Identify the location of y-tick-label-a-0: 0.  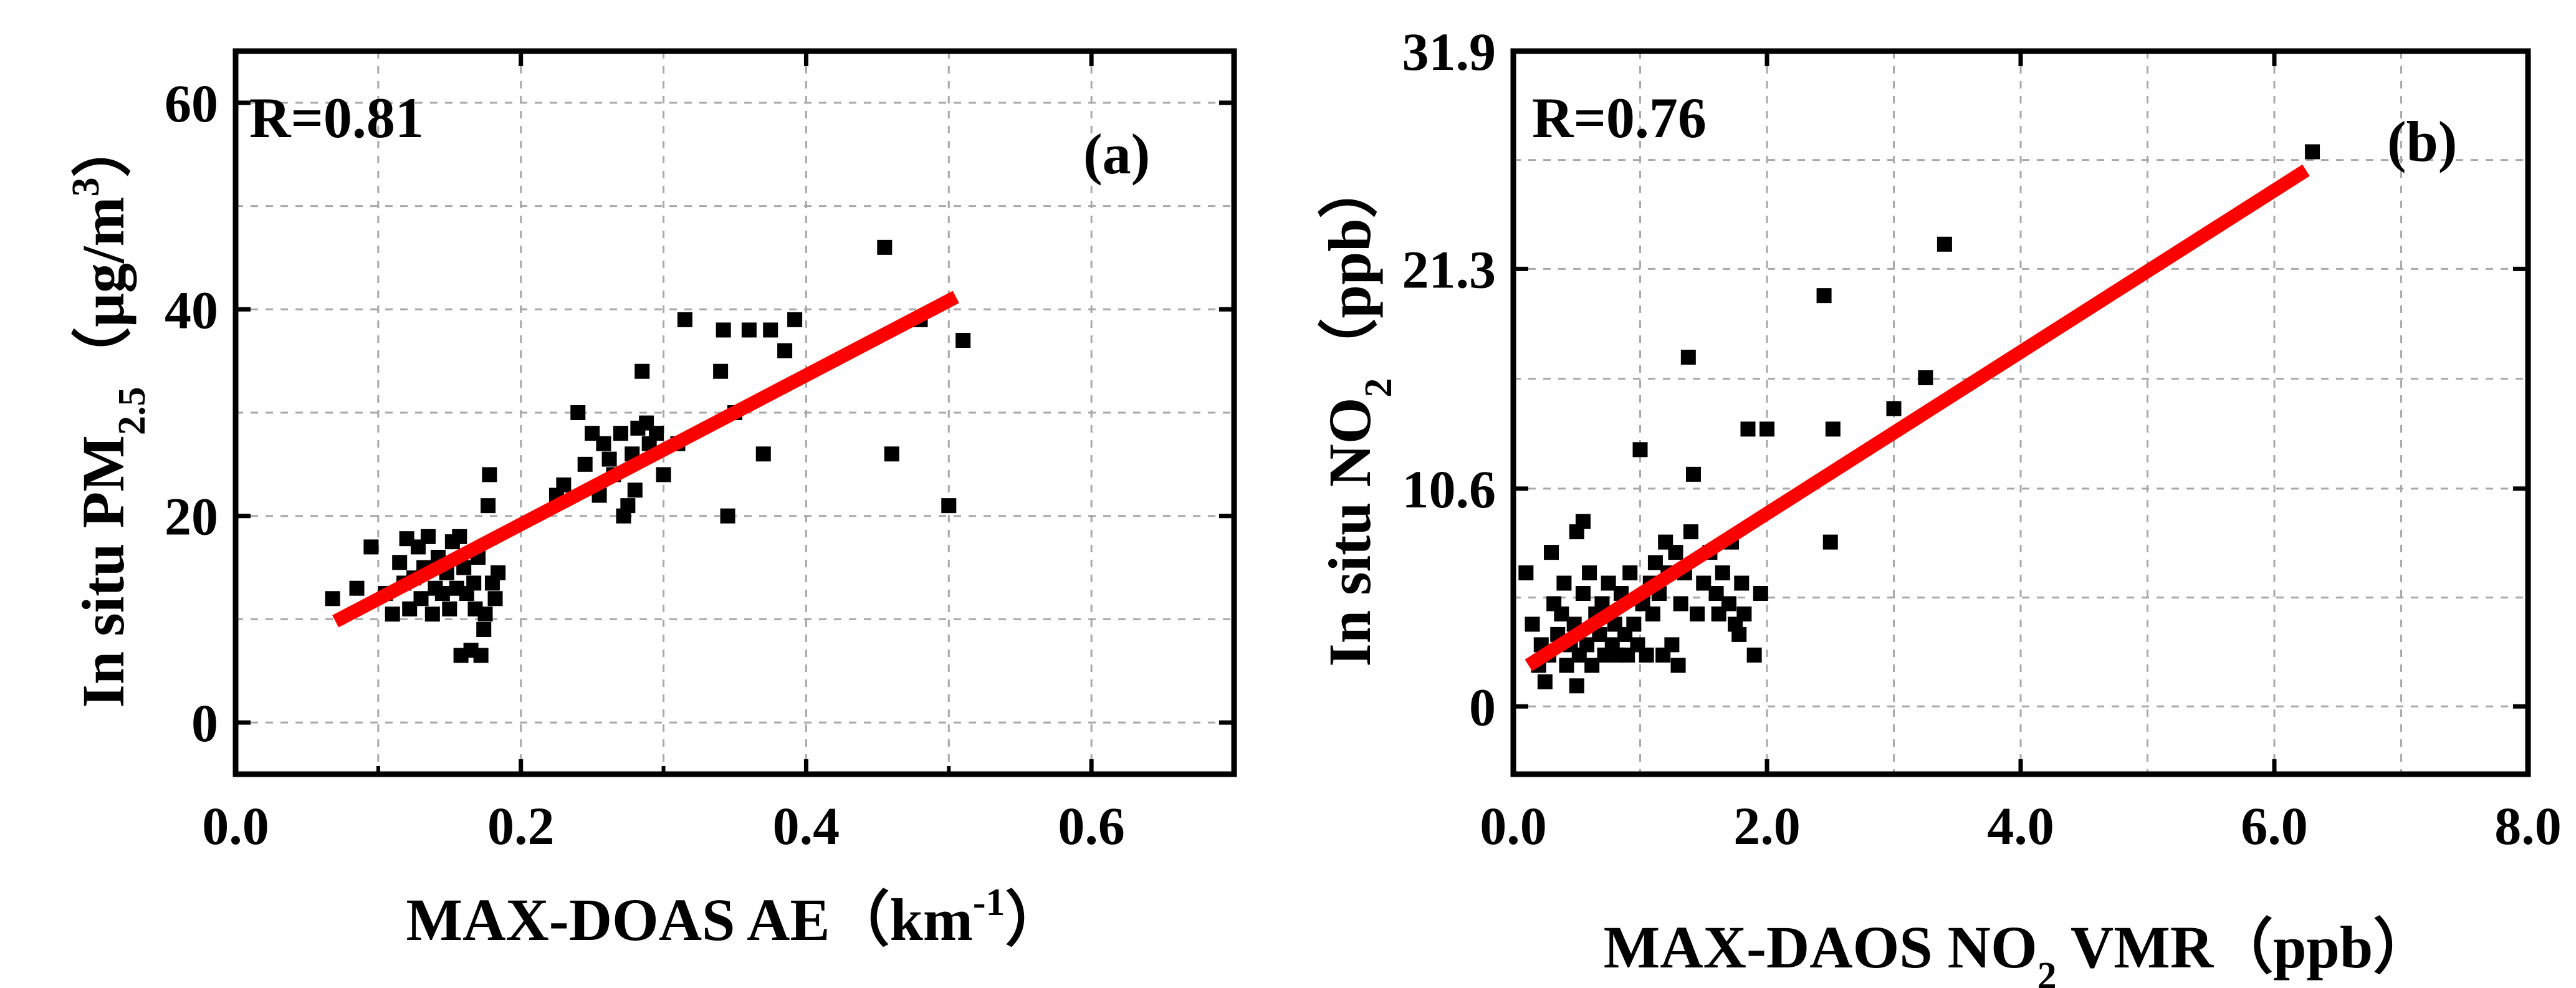
(205, 723).